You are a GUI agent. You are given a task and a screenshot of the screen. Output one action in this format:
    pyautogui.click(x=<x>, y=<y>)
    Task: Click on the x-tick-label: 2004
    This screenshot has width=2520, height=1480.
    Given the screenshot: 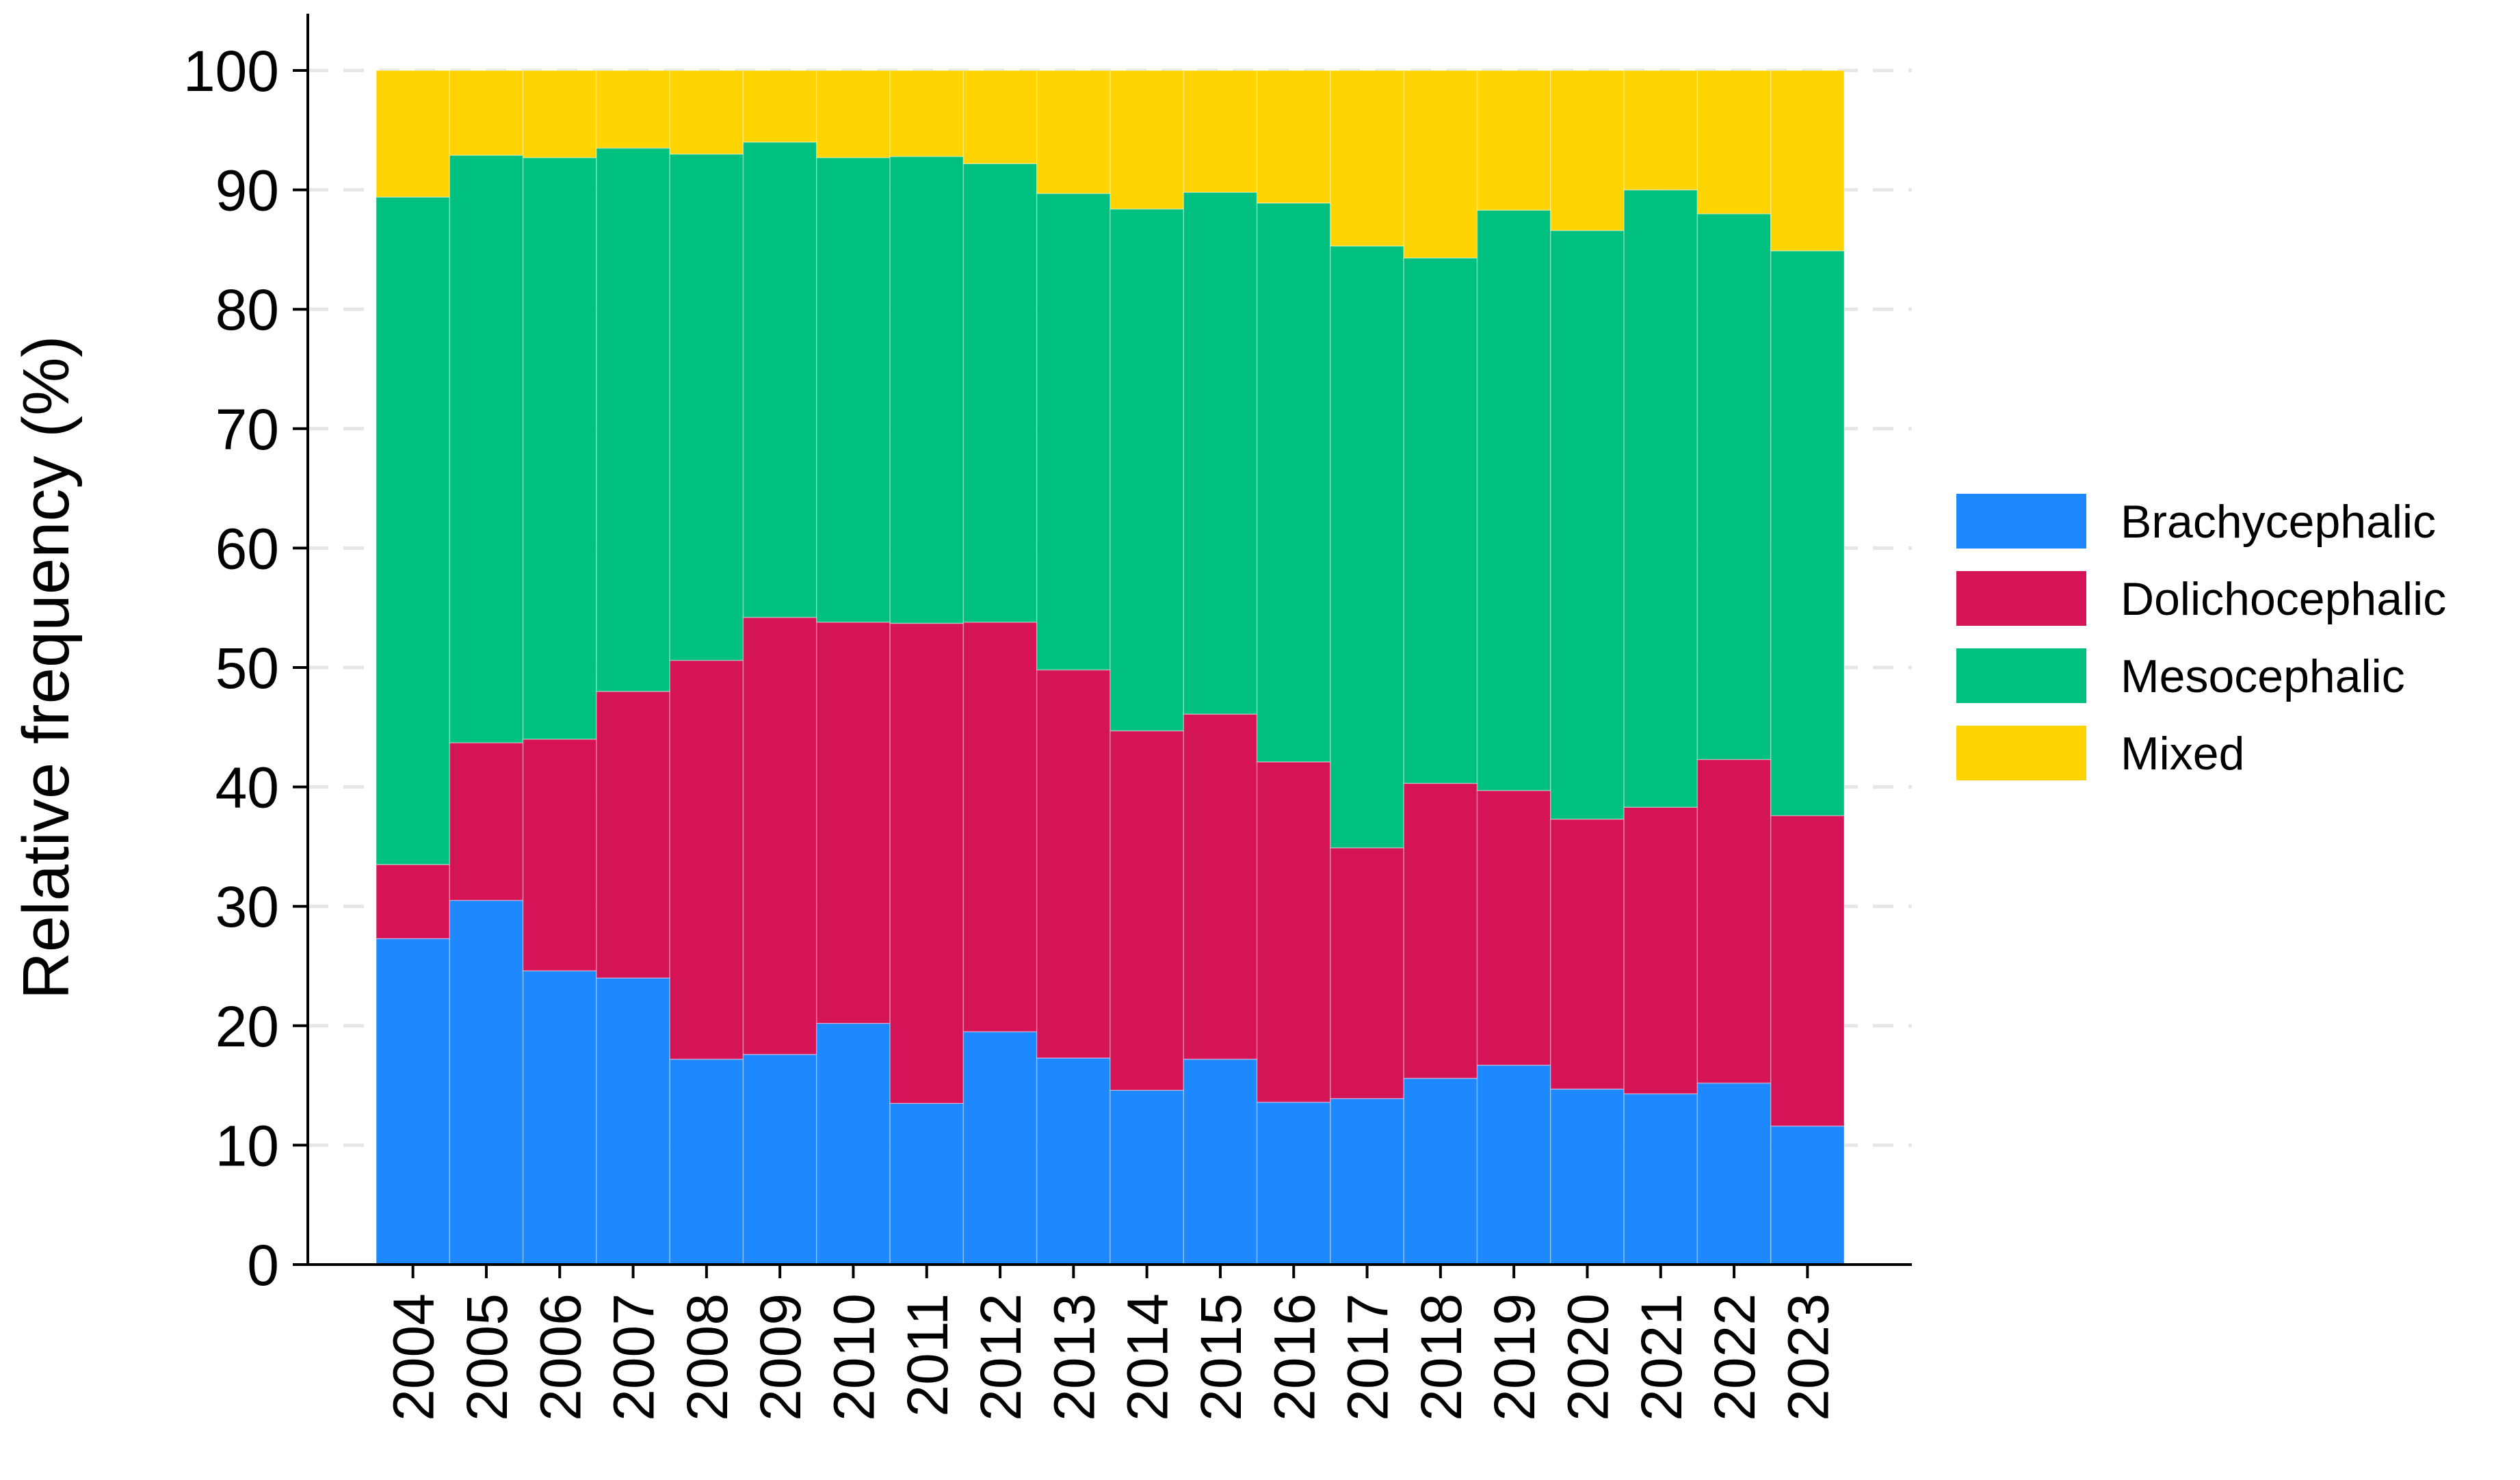 What is the action you would take?
    pyautogui.click(x=414, y=1357)
    